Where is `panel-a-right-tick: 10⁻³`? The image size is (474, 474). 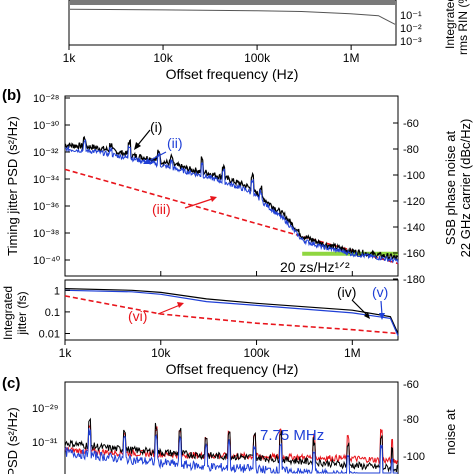
panel-a-right-tick: 10⁻³ is located at coordinates (411, 42).